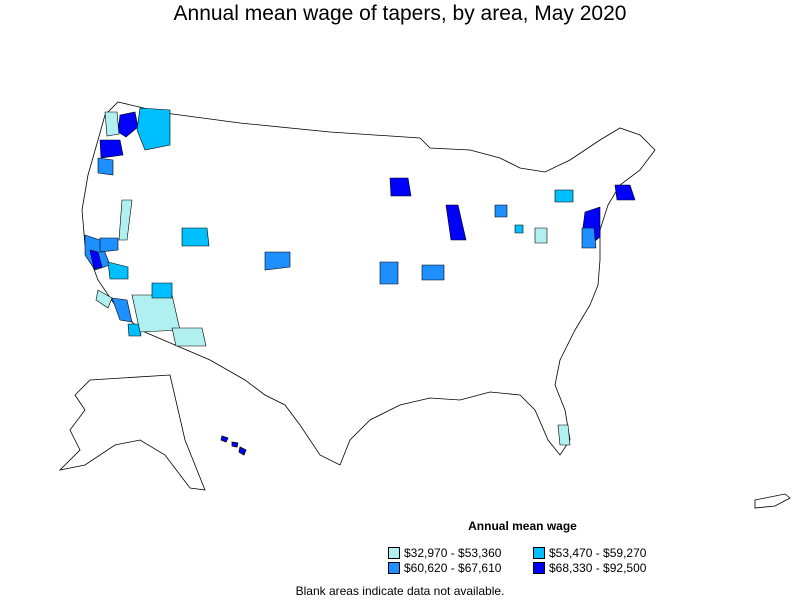 The width and height of the screenshot is (800, 600). What do you see at coordinates (598, 568) in the screenshot?
I see `legend-label: $68,330 - $92,500` at bounding box center [598, 568].